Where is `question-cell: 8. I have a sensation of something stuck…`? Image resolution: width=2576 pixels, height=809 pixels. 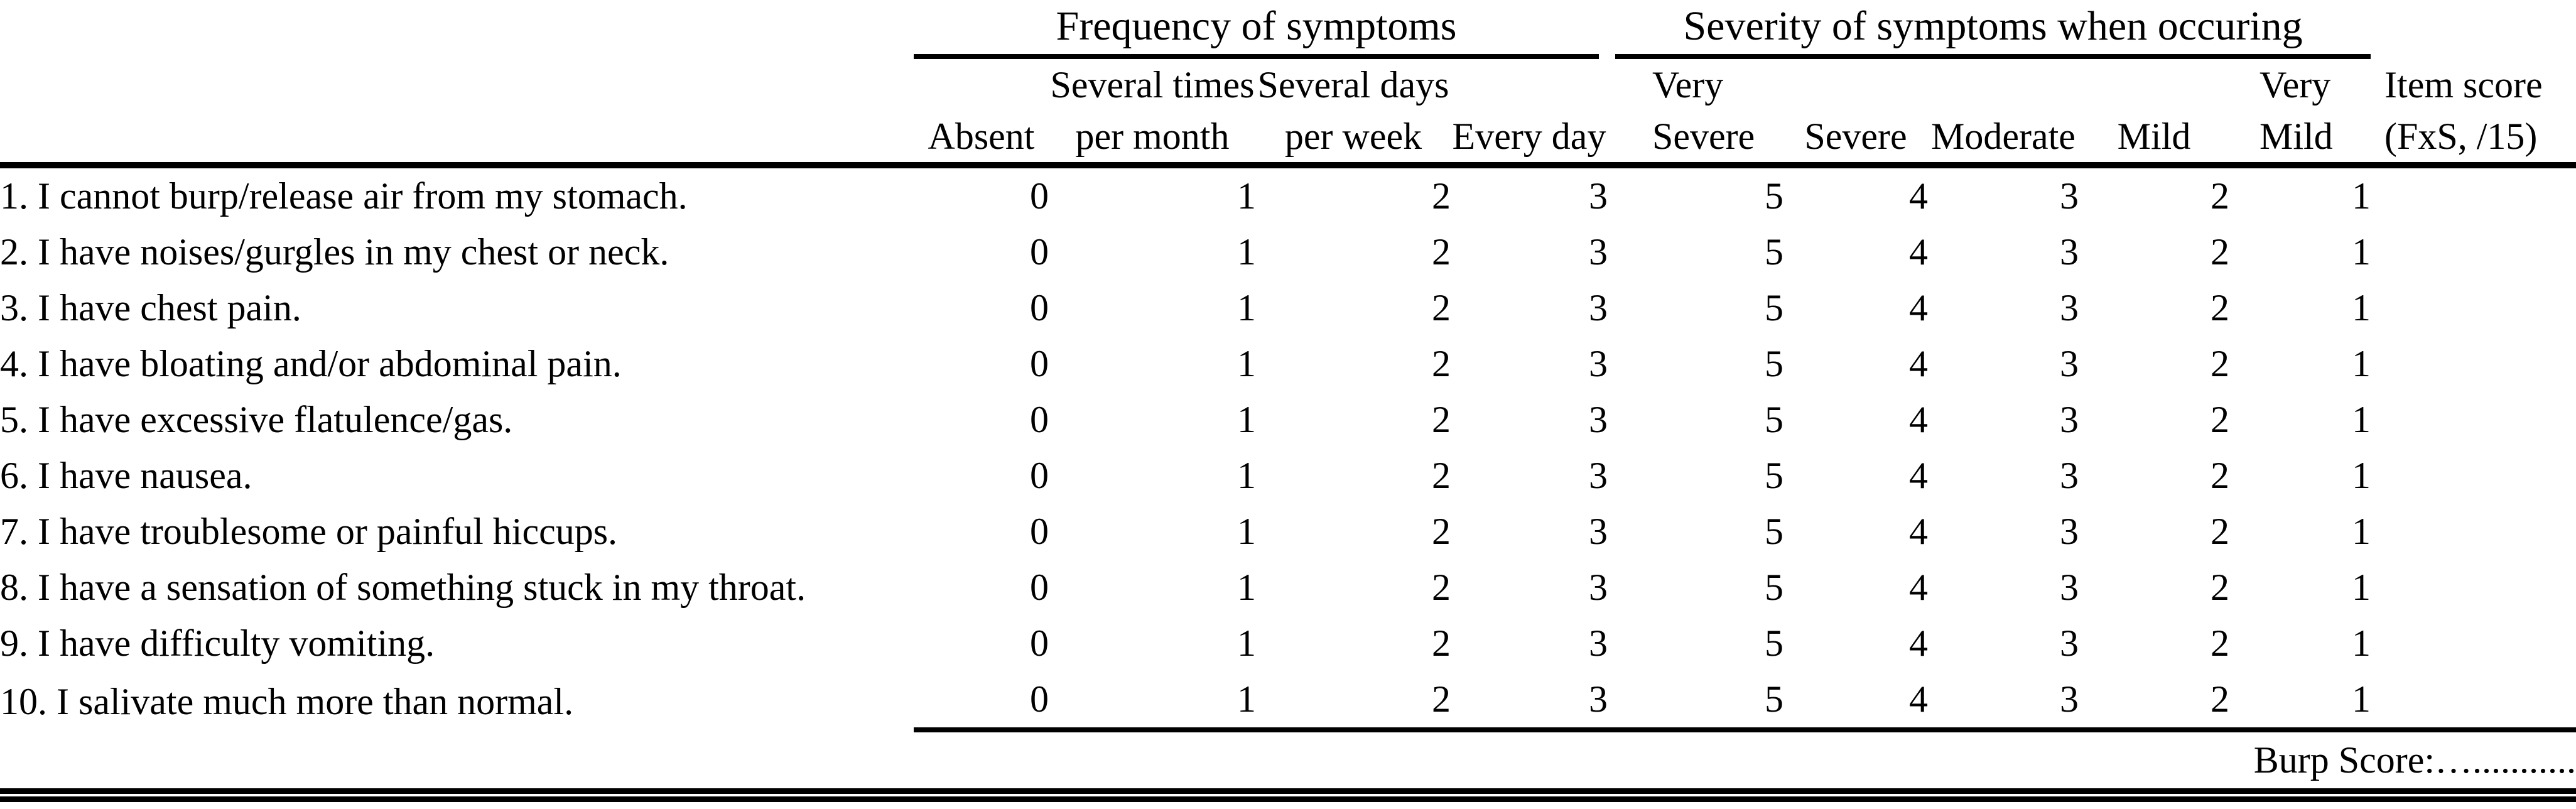 question-cell: 8. I have a sensation of something stuck… is located at coordinates (403, 587).